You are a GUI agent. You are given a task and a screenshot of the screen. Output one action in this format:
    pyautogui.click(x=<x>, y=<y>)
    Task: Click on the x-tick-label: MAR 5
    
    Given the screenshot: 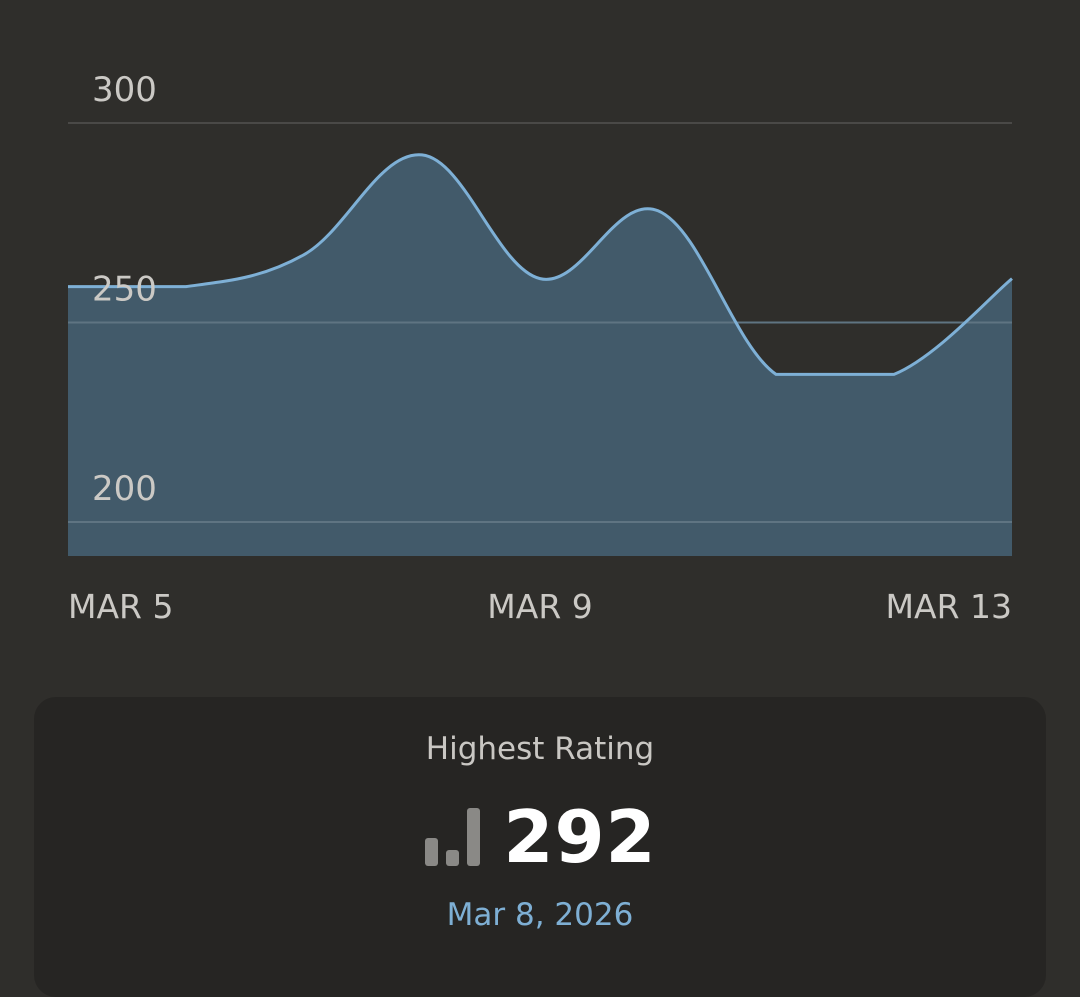 What is the action you would take?
    pyautogui.click(x=120, y=606)
    